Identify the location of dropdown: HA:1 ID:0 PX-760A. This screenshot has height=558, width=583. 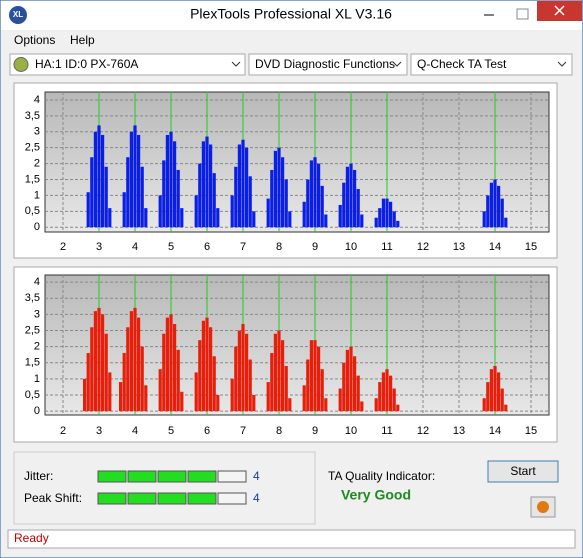
(127, 64).